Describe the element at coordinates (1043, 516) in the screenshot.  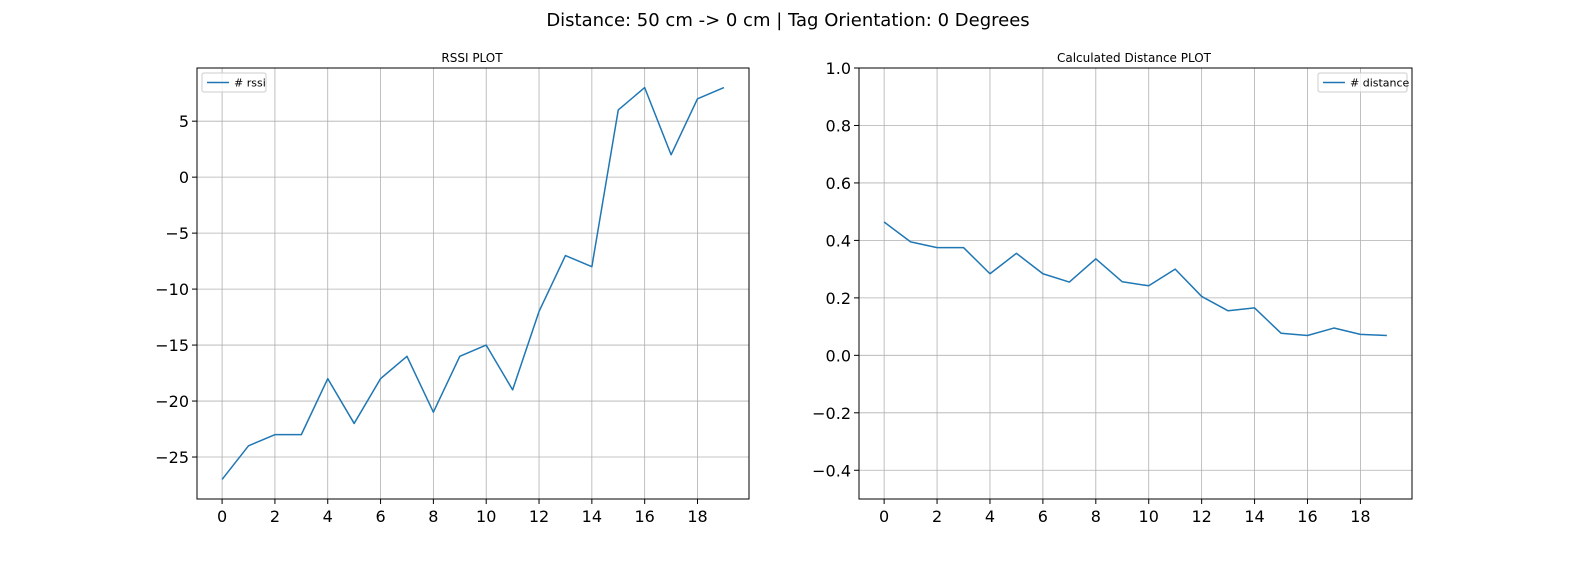
I see `distance-xtick-label: 6` at that location.